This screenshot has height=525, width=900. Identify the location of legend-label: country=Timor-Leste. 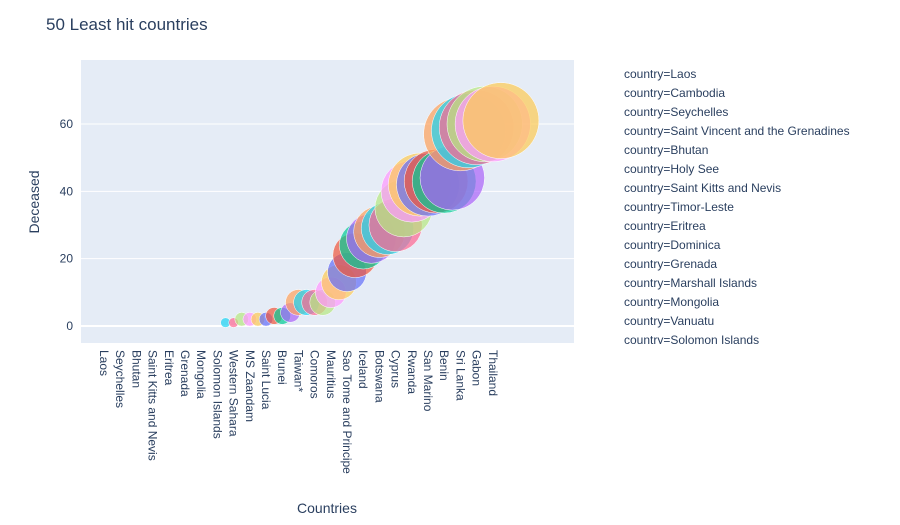
(679, 207).